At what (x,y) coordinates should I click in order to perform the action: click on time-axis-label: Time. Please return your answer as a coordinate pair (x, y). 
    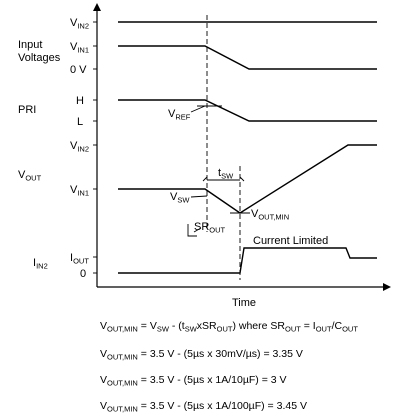
    Looking at the image, I should click on (244, 303).